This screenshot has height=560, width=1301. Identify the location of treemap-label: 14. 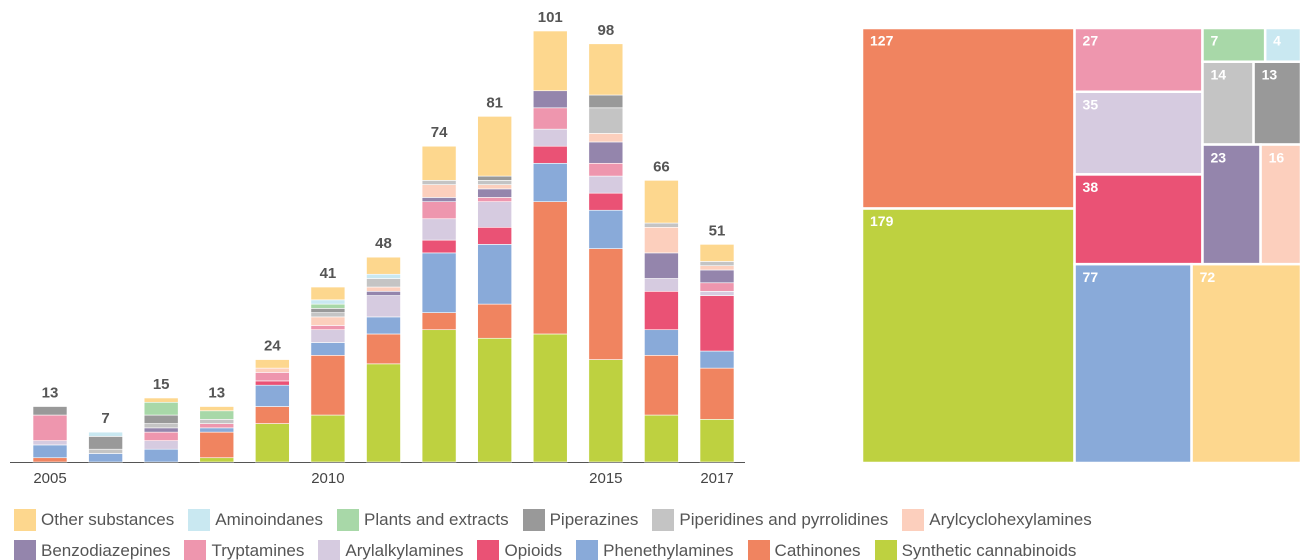
(1218, 74).